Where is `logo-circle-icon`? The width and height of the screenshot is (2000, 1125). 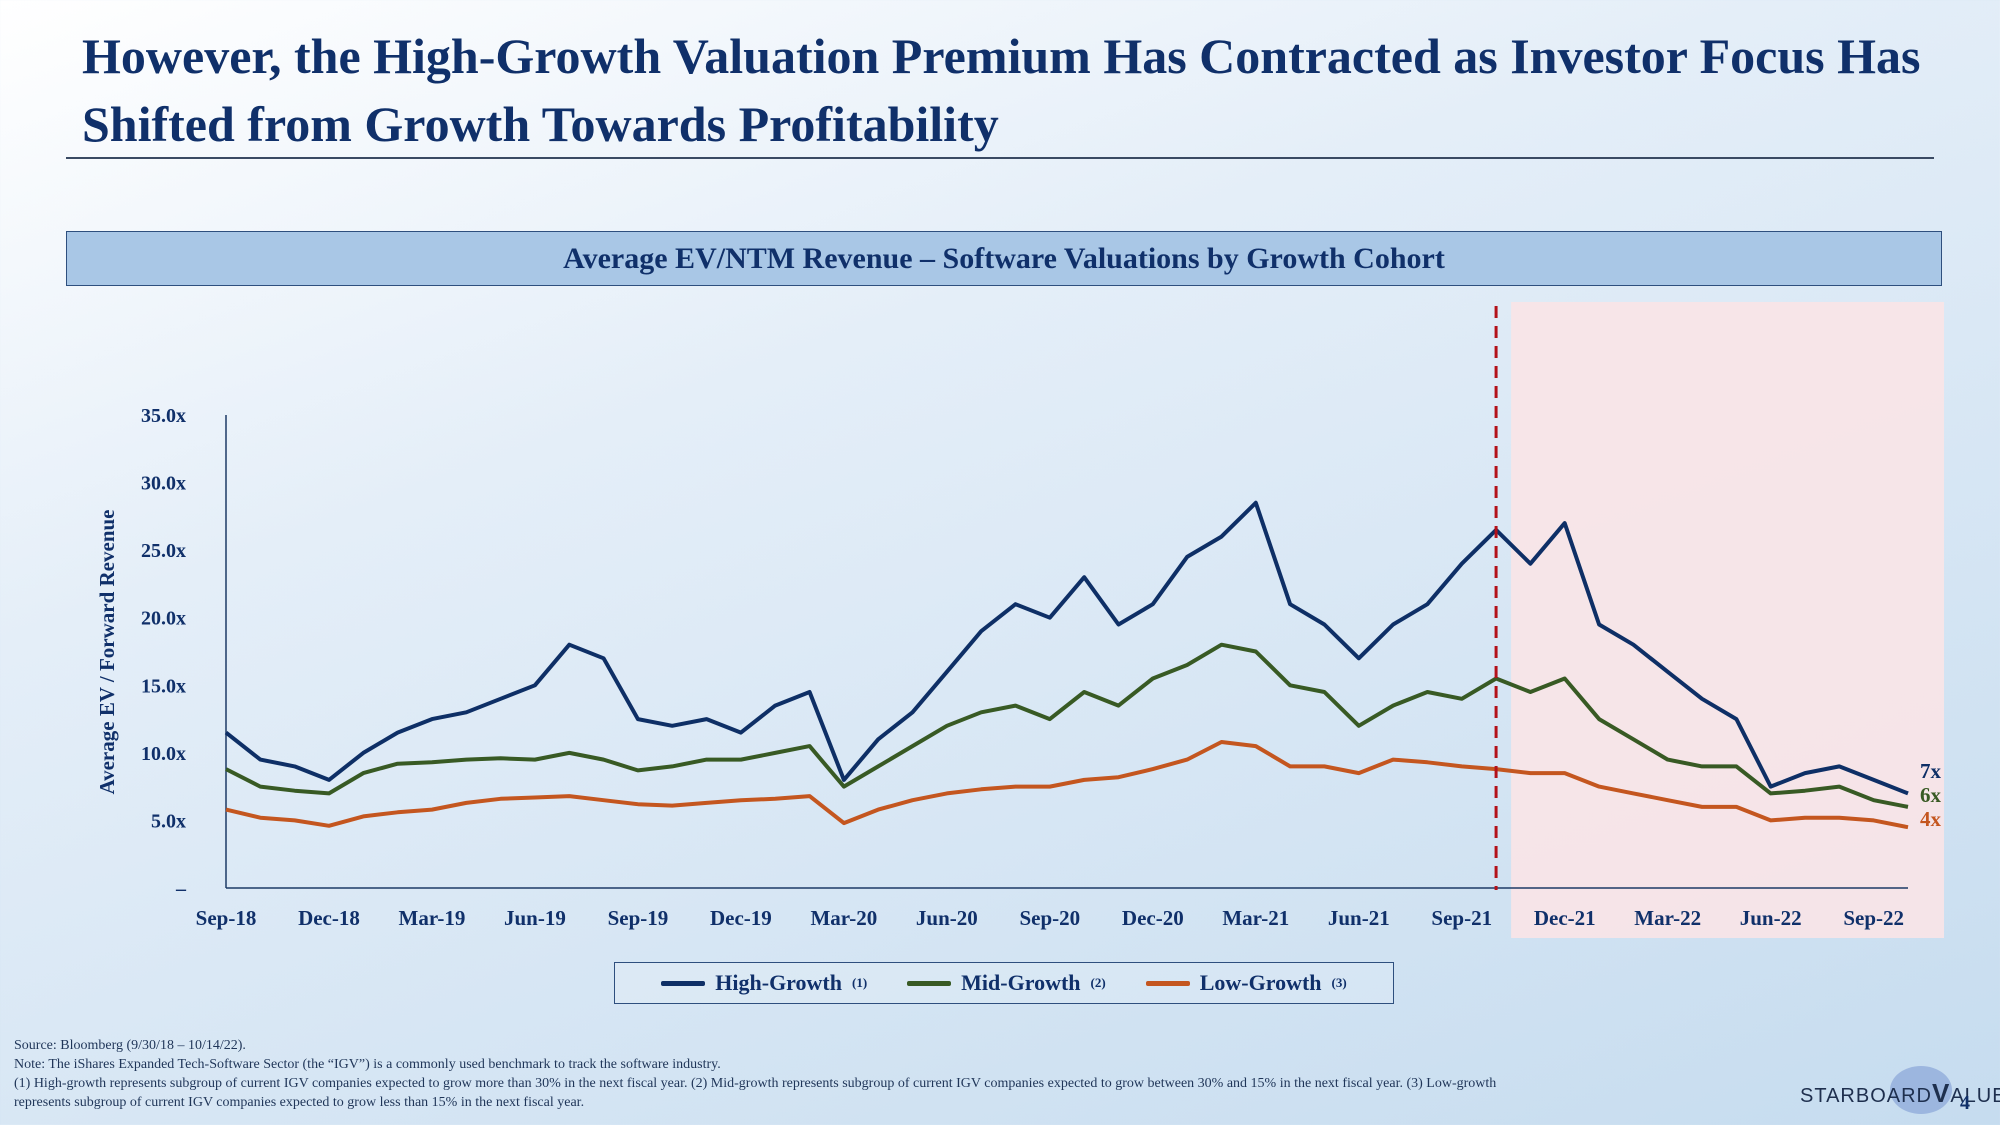 logo-circle-icon is located at coordinates (1921, 1090).